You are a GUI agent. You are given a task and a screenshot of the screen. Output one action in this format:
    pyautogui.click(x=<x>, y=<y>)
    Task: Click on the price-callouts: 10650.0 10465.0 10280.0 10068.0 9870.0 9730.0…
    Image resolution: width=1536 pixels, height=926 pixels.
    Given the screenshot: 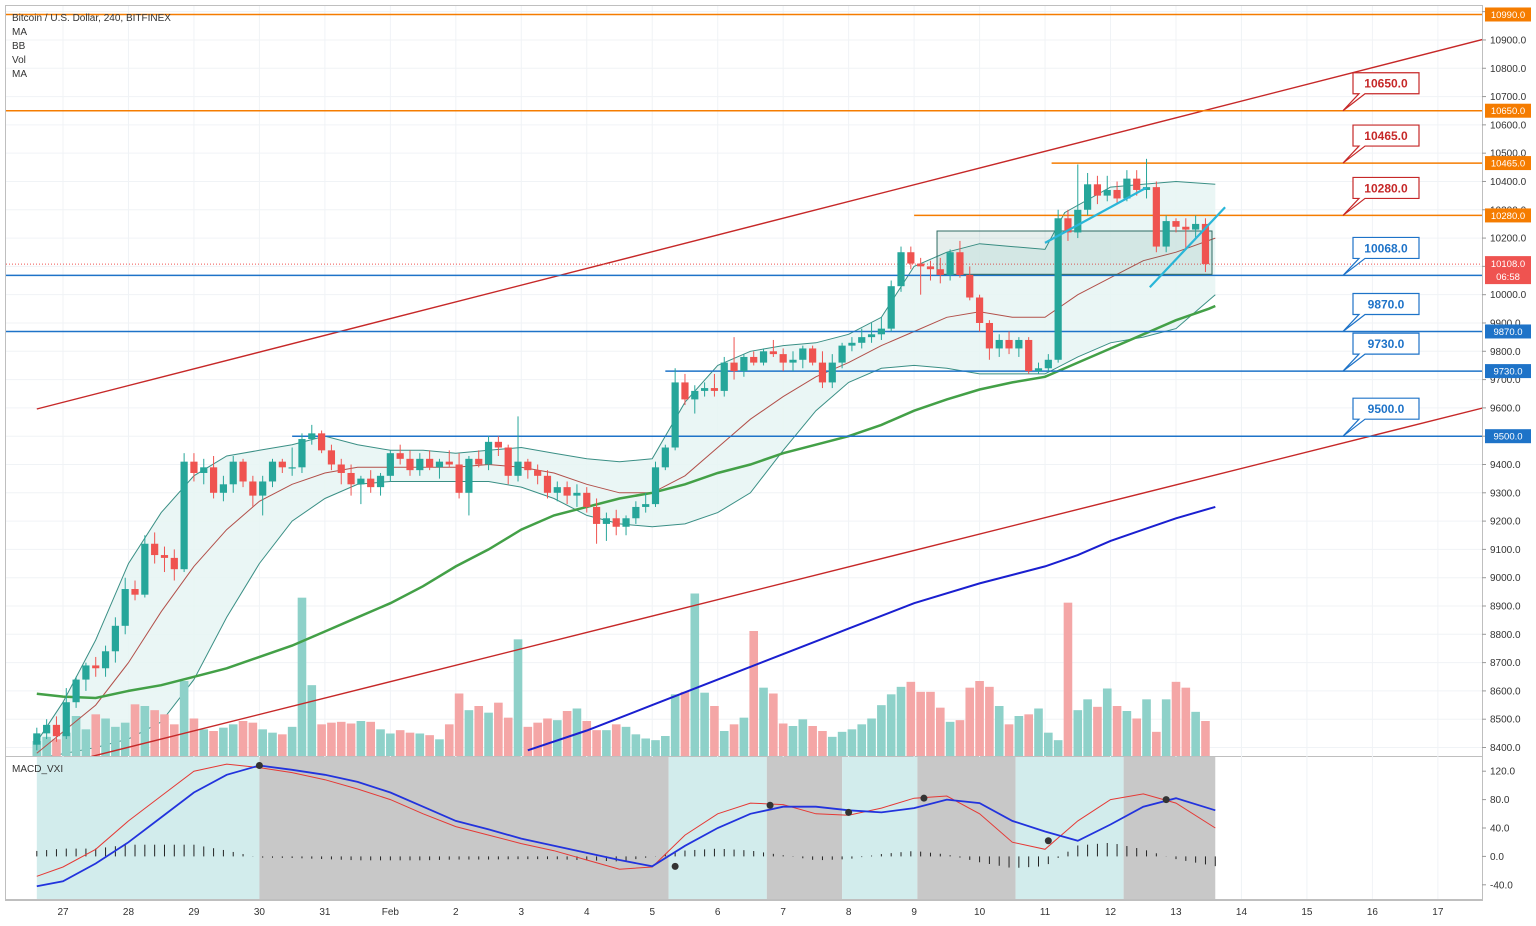 What is the action you would take?
    pyautogui.click(x=1381, y=254)
    